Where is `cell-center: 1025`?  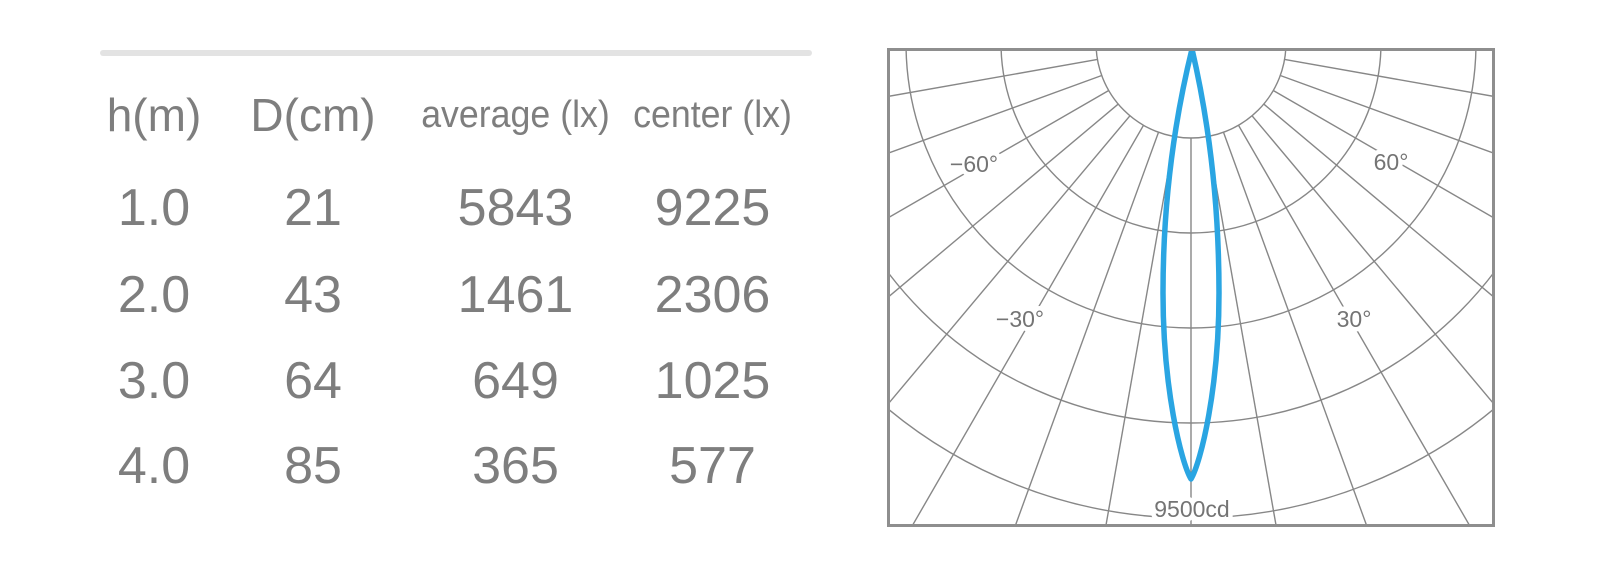 cell-center: 1025 is located at coordinates (712, 381).